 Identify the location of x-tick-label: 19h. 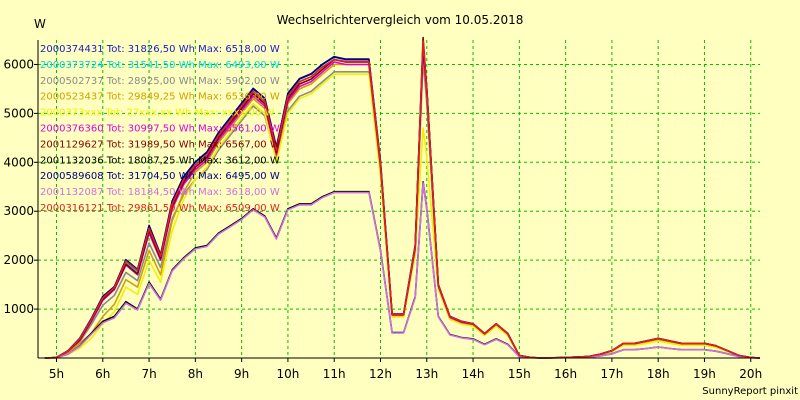
(704, 374).